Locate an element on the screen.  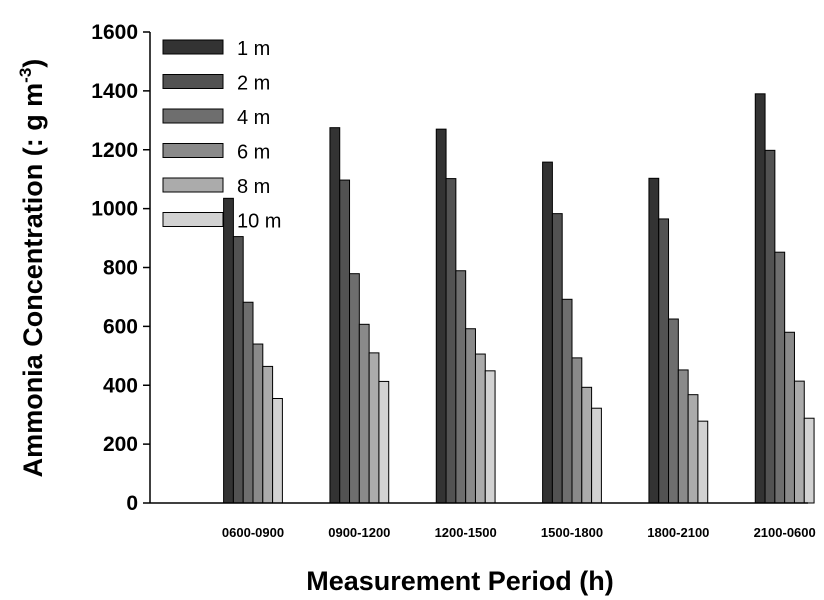
x-tick-label: 0600-0900 is located at coordinates (253, 532).